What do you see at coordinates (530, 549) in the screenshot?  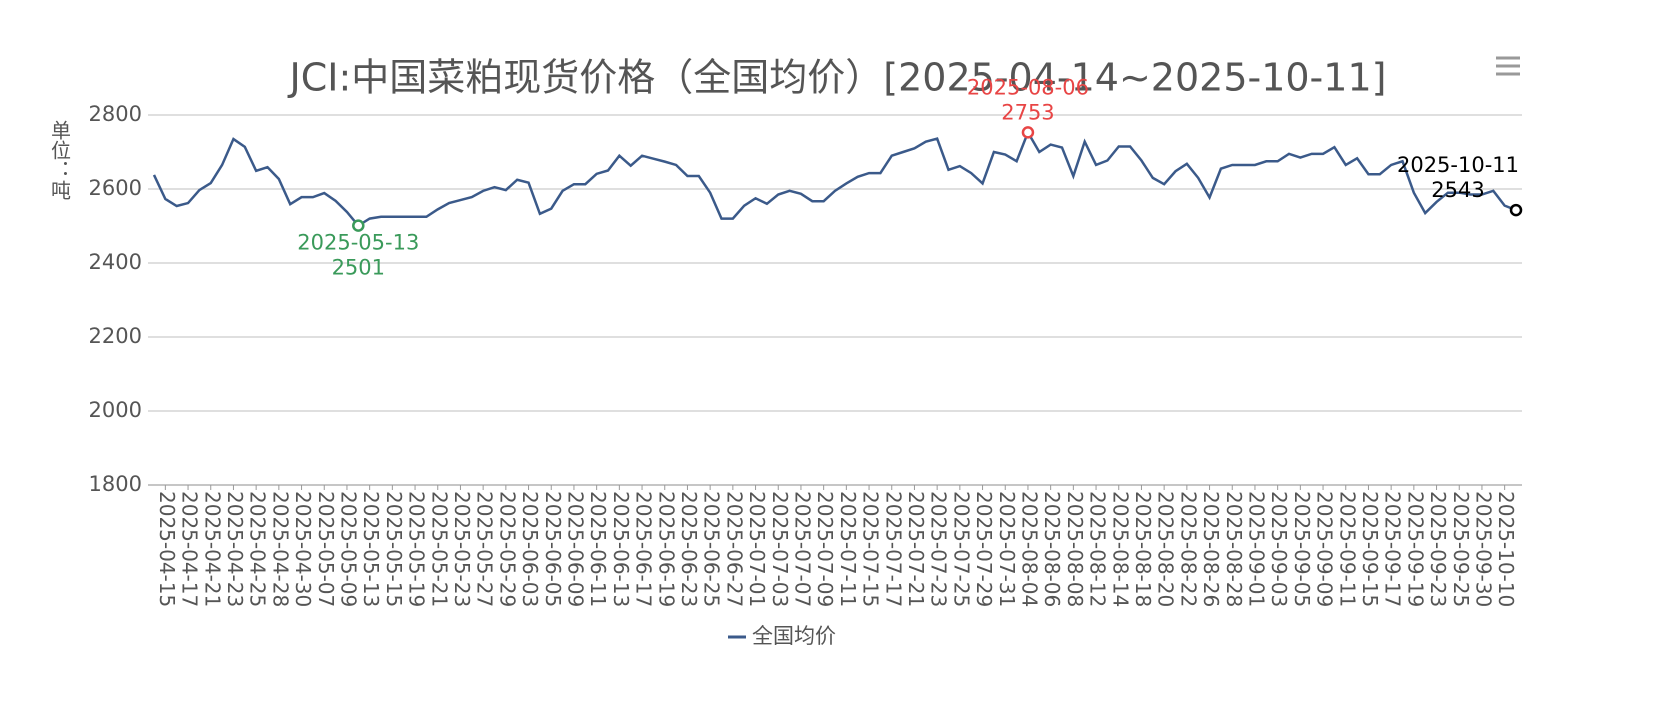 I see `x-tick-label: 2025-06-03` at bounding box center [530, 549].